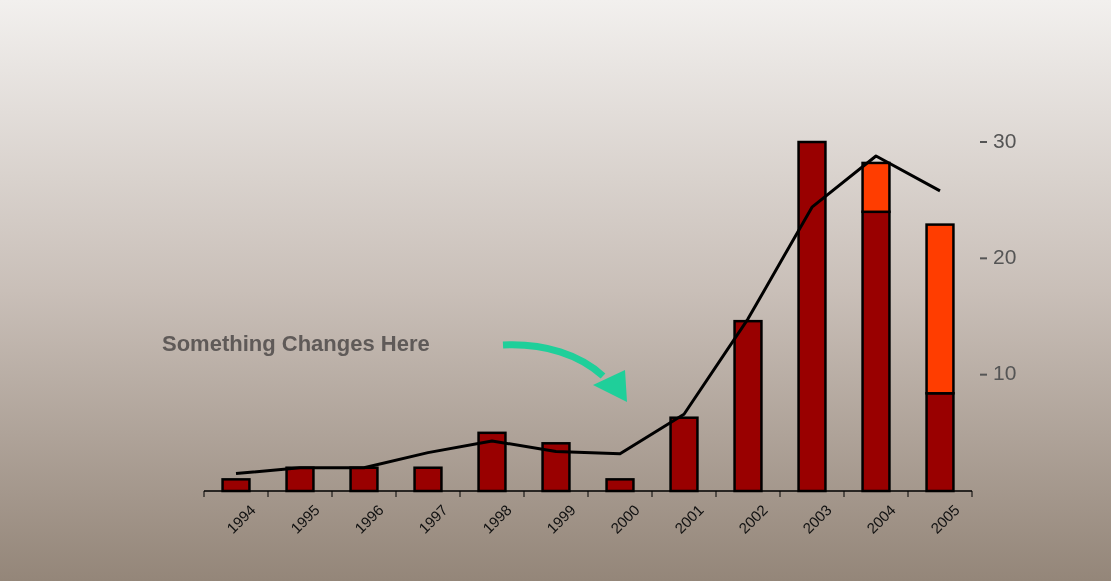 The image size is (1111, 581). I want to click on y-tick-label: 10, so click(1005, 373).